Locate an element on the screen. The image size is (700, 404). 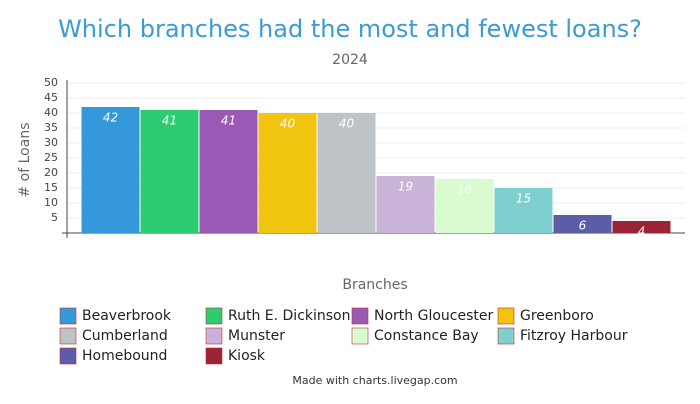
y-tick-label: 50 is located at coordinates (51, 82).